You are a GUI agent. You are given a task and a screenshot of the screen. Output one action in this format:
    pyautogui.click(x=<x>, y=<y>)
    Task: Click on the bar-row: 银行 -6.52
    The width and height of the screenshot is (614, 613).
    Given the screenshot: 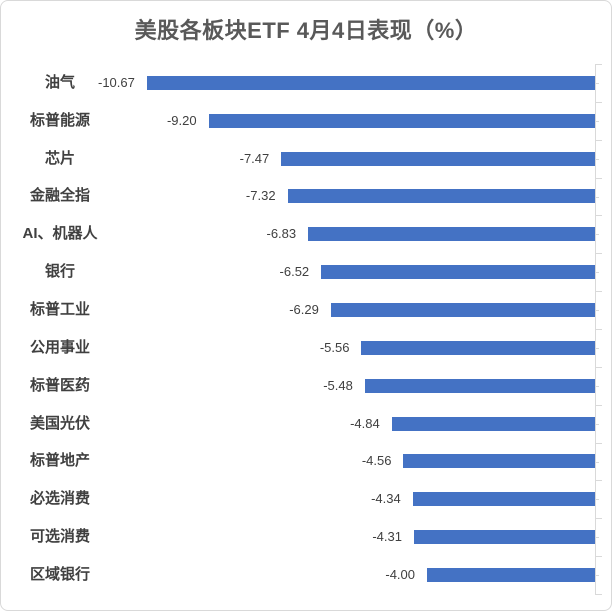 What is the action you would take?
    pyautogui.click(x=306, y=272)
    